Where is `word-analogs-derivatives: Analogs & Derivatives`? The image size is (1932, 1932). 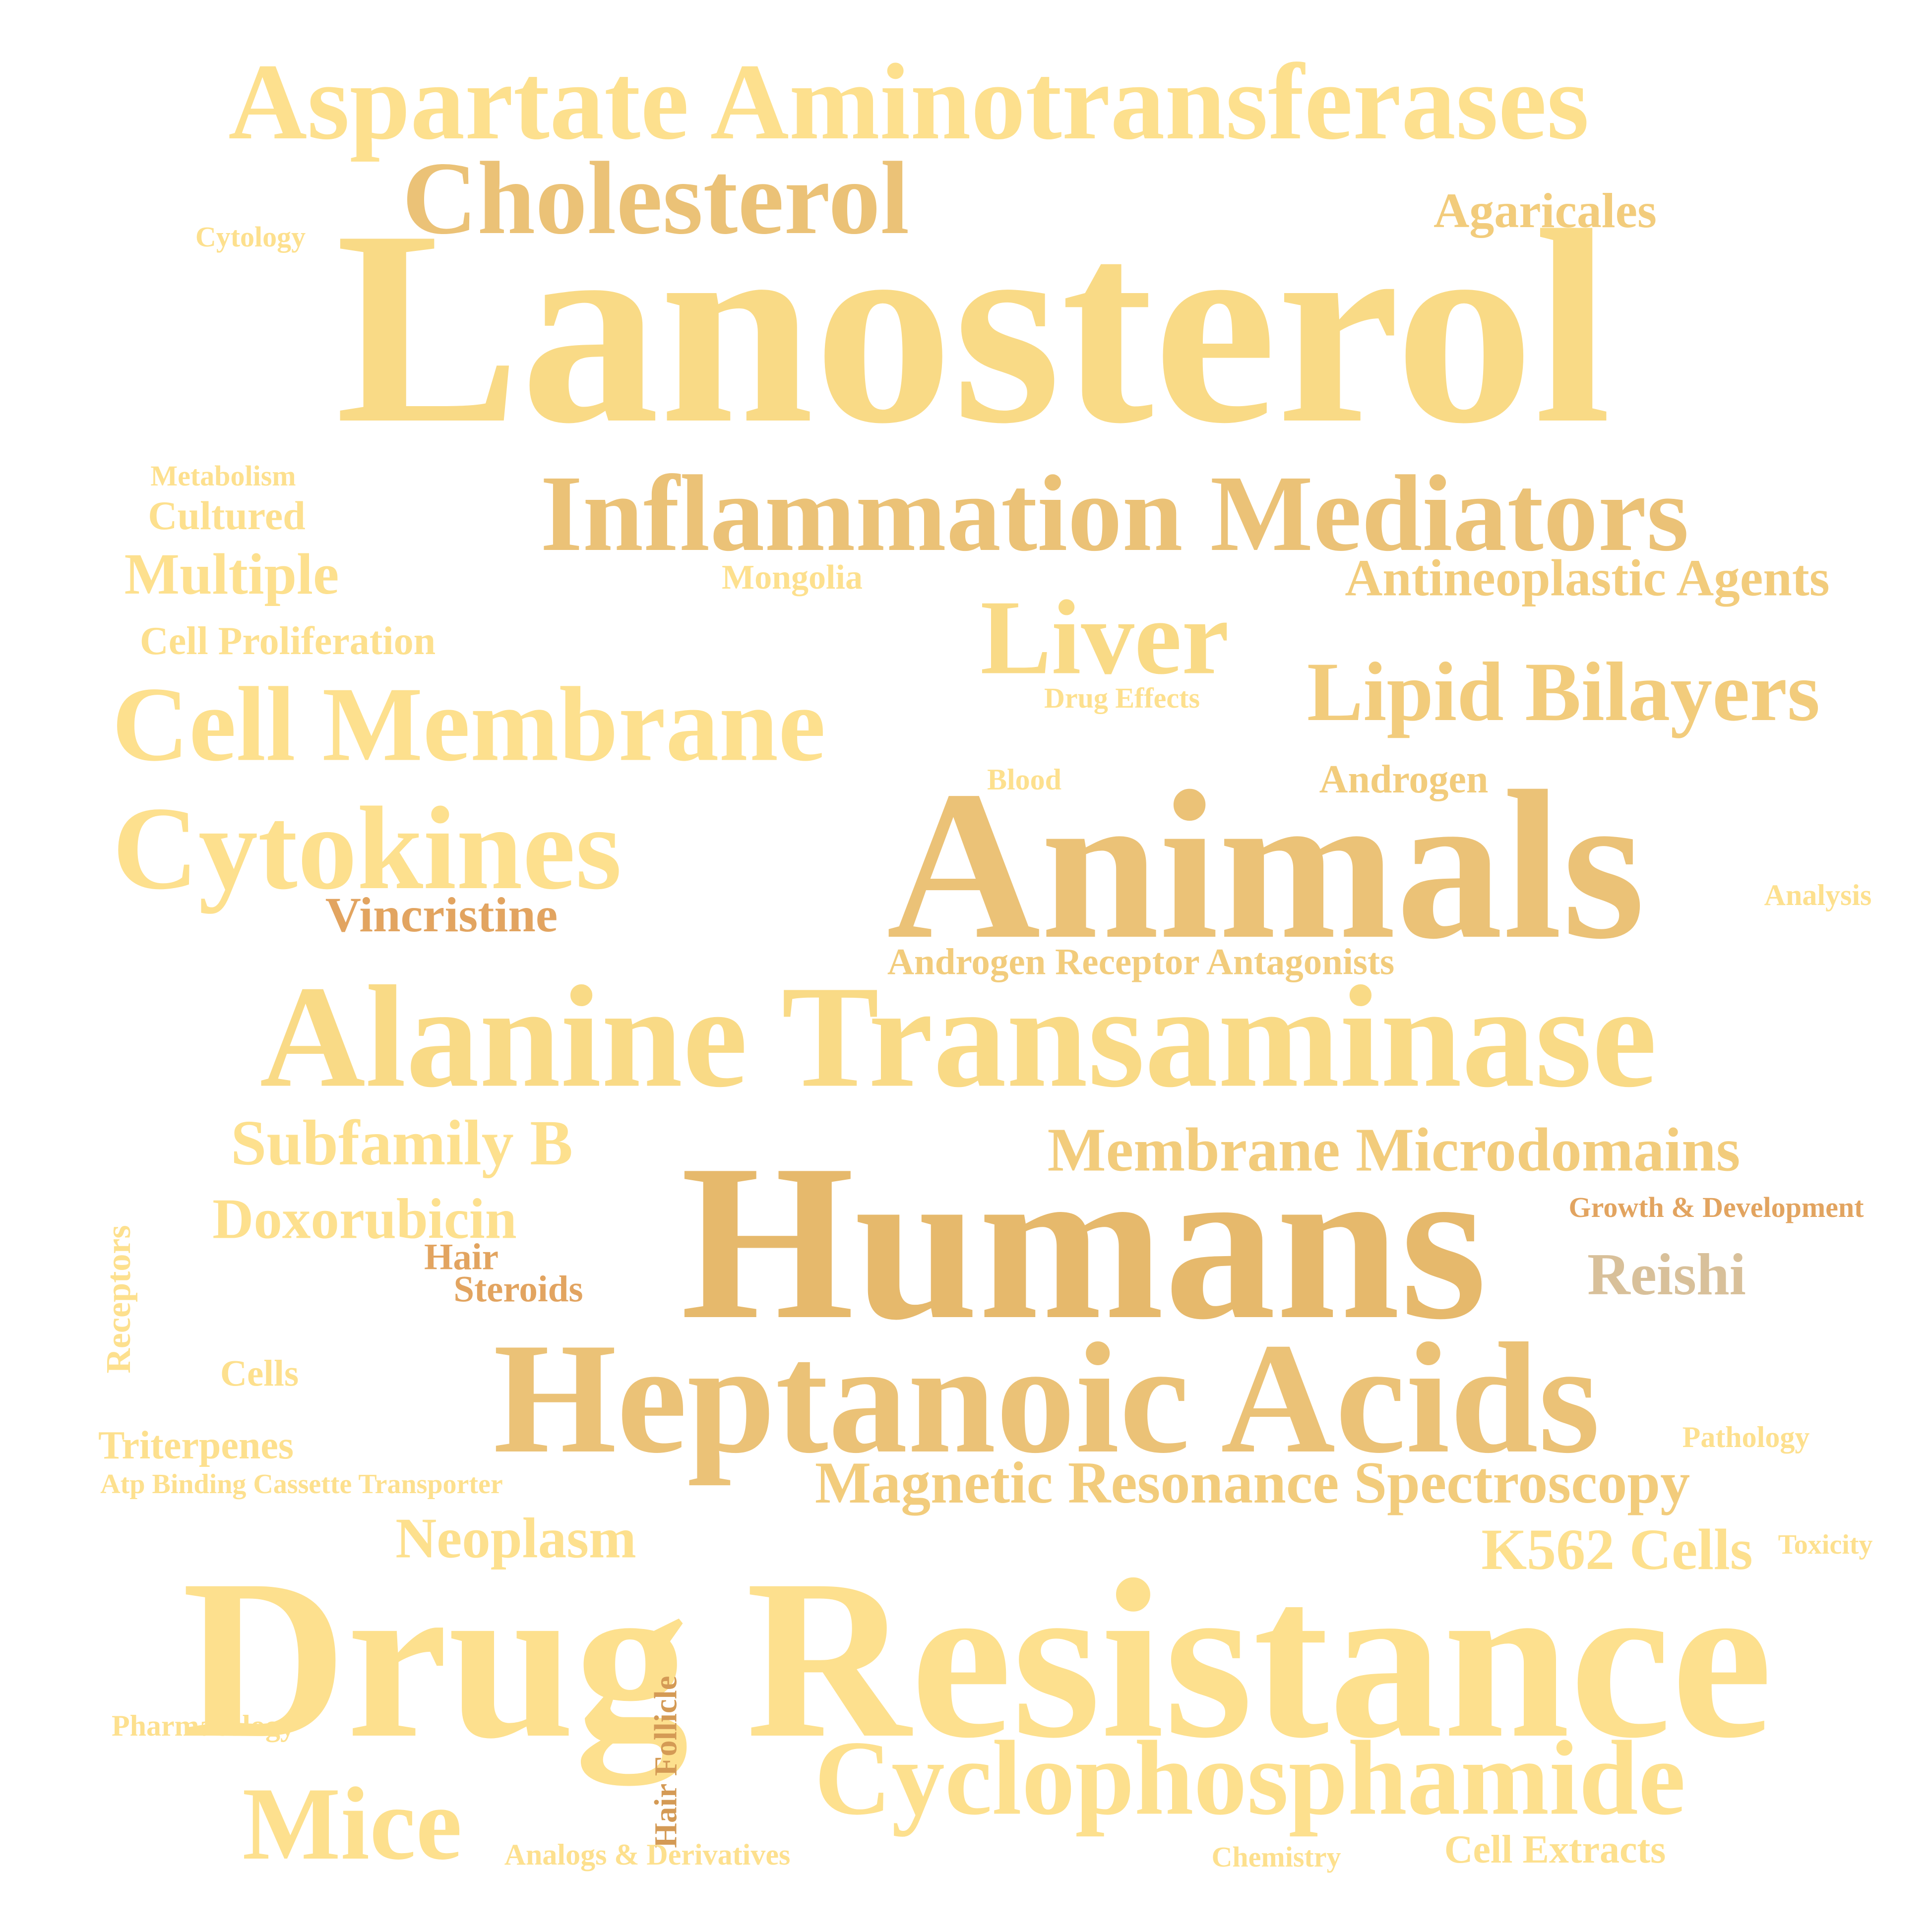
word-analogs-derivatives: Analogs & Derivatives is located at coordinates (647, 1854).